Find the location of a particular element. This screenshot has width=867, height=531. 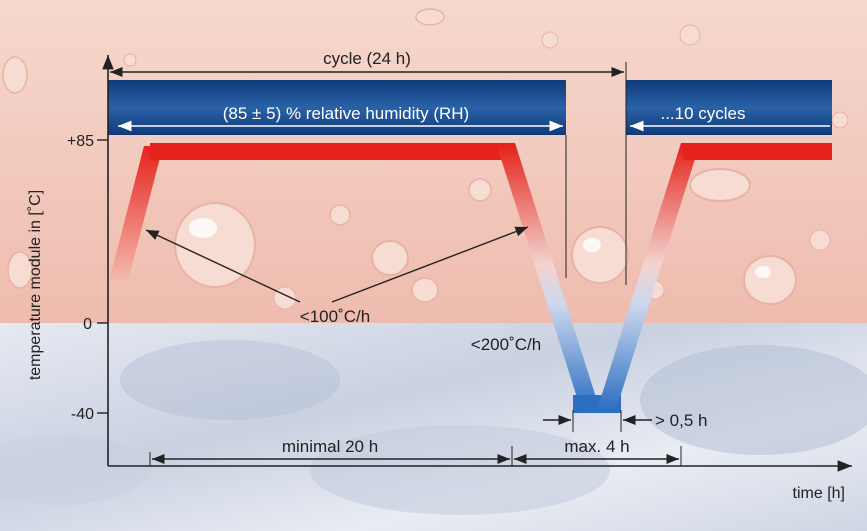

tick-label-0: 0 is located at coordinates (87, 324).